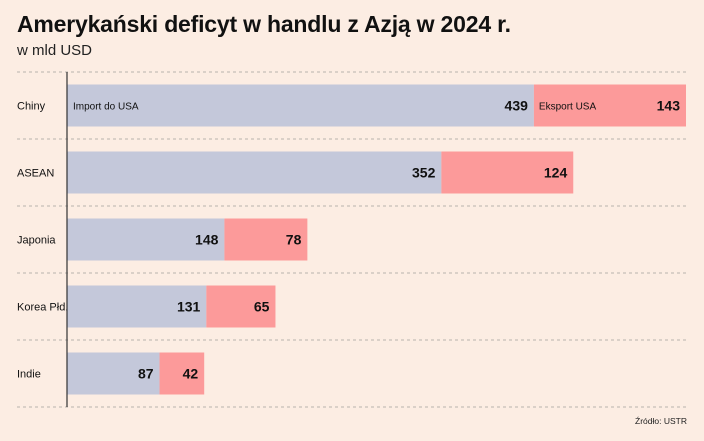  I want to click on value-label-import: 148, so click(207, 240).